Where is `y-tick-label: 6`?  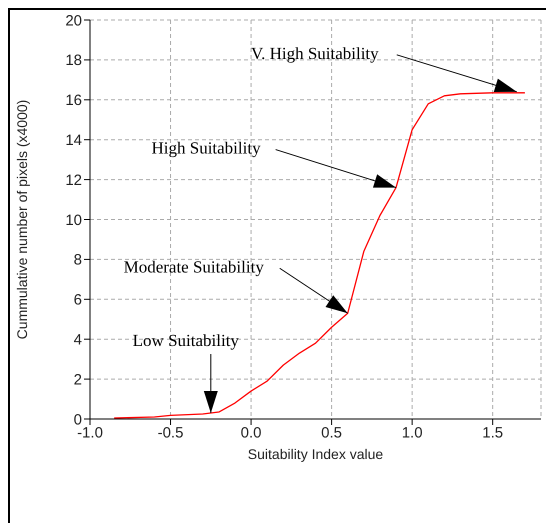 y-tick-label: 6 is located at coordinates (78, 300).